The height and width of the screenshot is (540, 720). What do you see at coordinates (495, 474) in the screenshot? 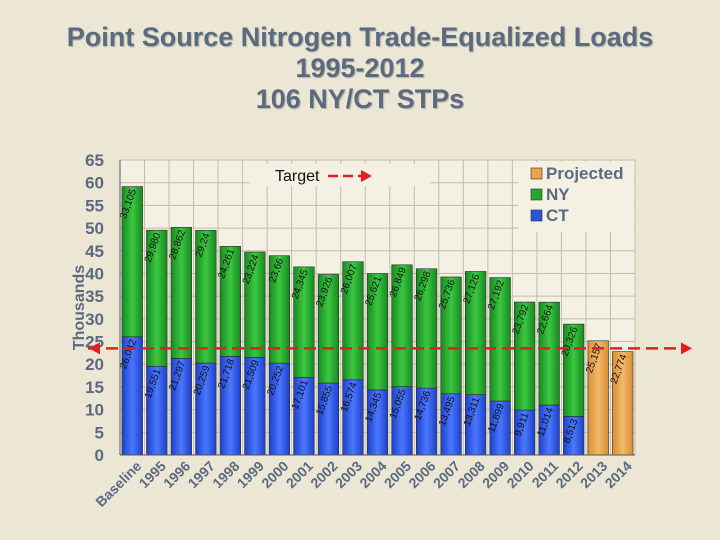
I see `x-tick-label: 2009` at bounding box center [495, 474].